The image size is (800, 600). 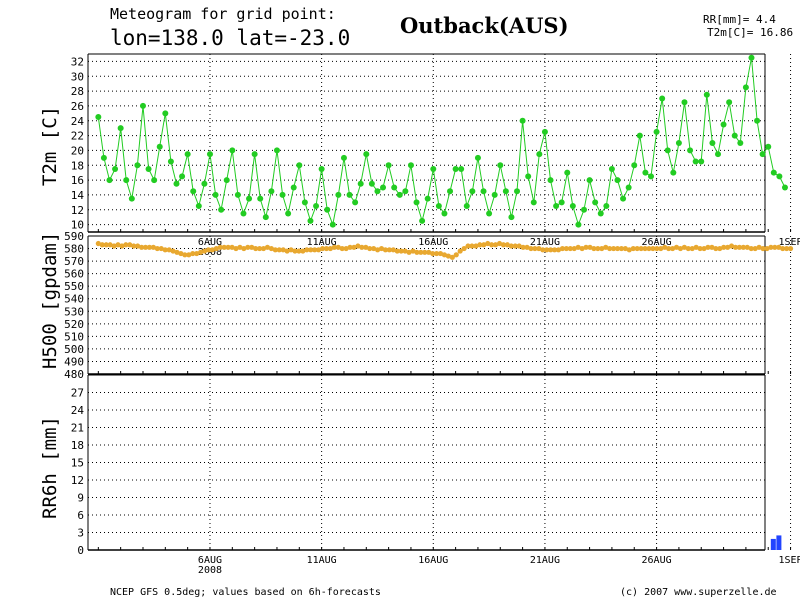 I want to click on t2m-xtick-label: 26AUG, so click(x=657, y=242).